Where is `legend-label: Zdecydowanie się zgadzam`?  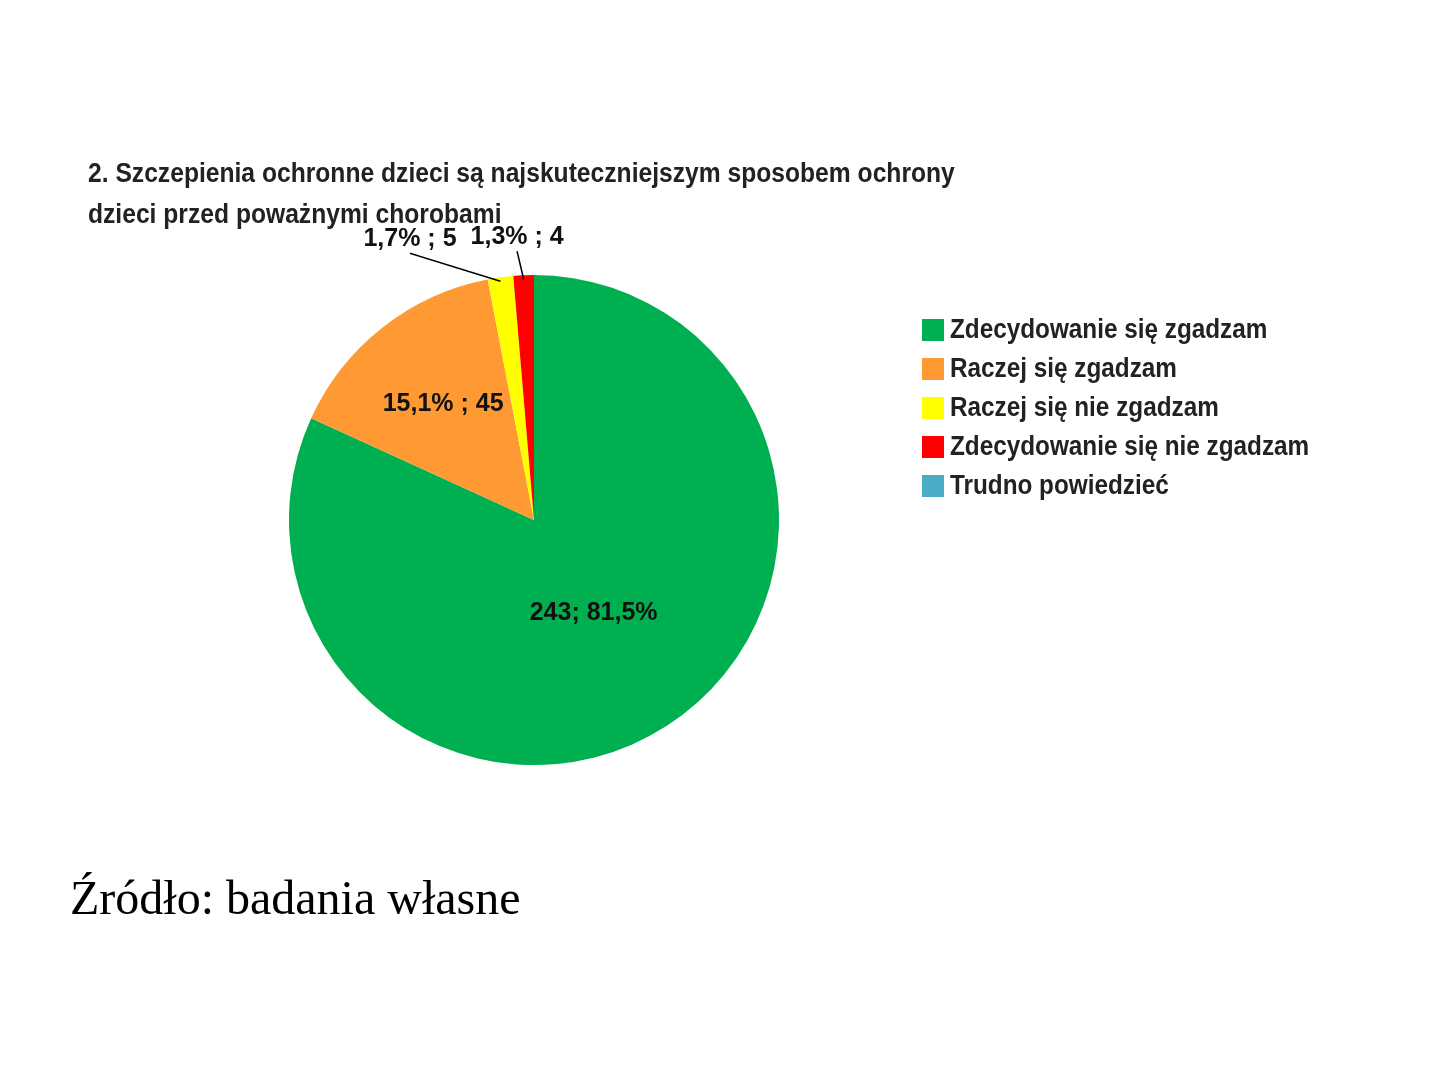
legend-label: Zdecydowanie się zgadzam is located at coordinates (1109, 329).